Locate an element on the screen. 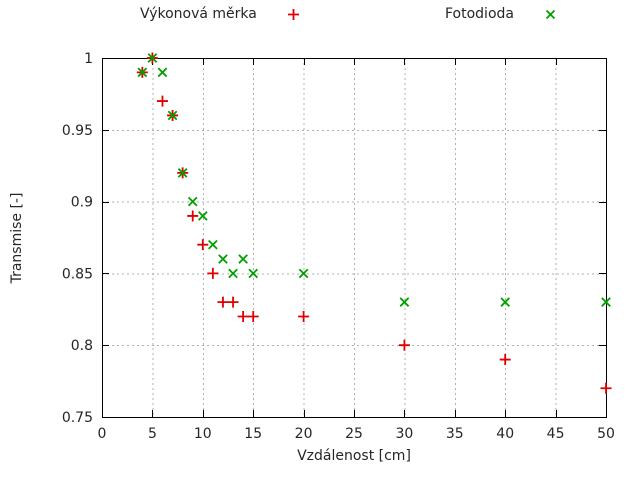  cross-marker-icon is located at coordinates (550, 14).